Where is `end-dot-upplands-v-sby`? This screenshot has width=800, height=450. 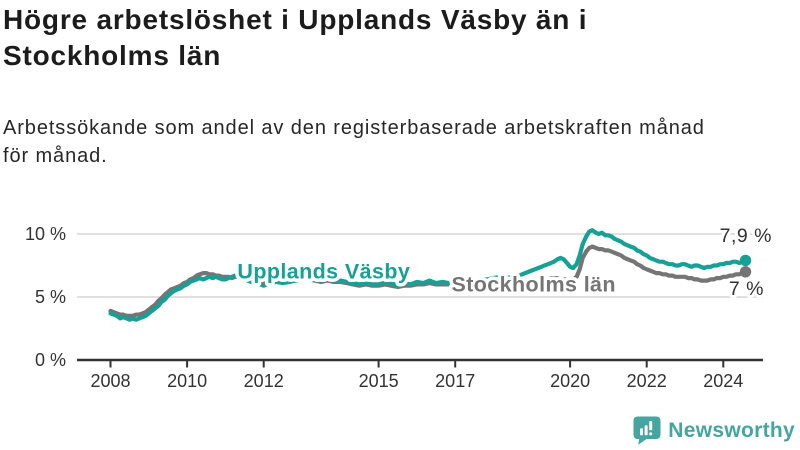
end-dot-upplands-v-sby is located at coordinates (745, 260).